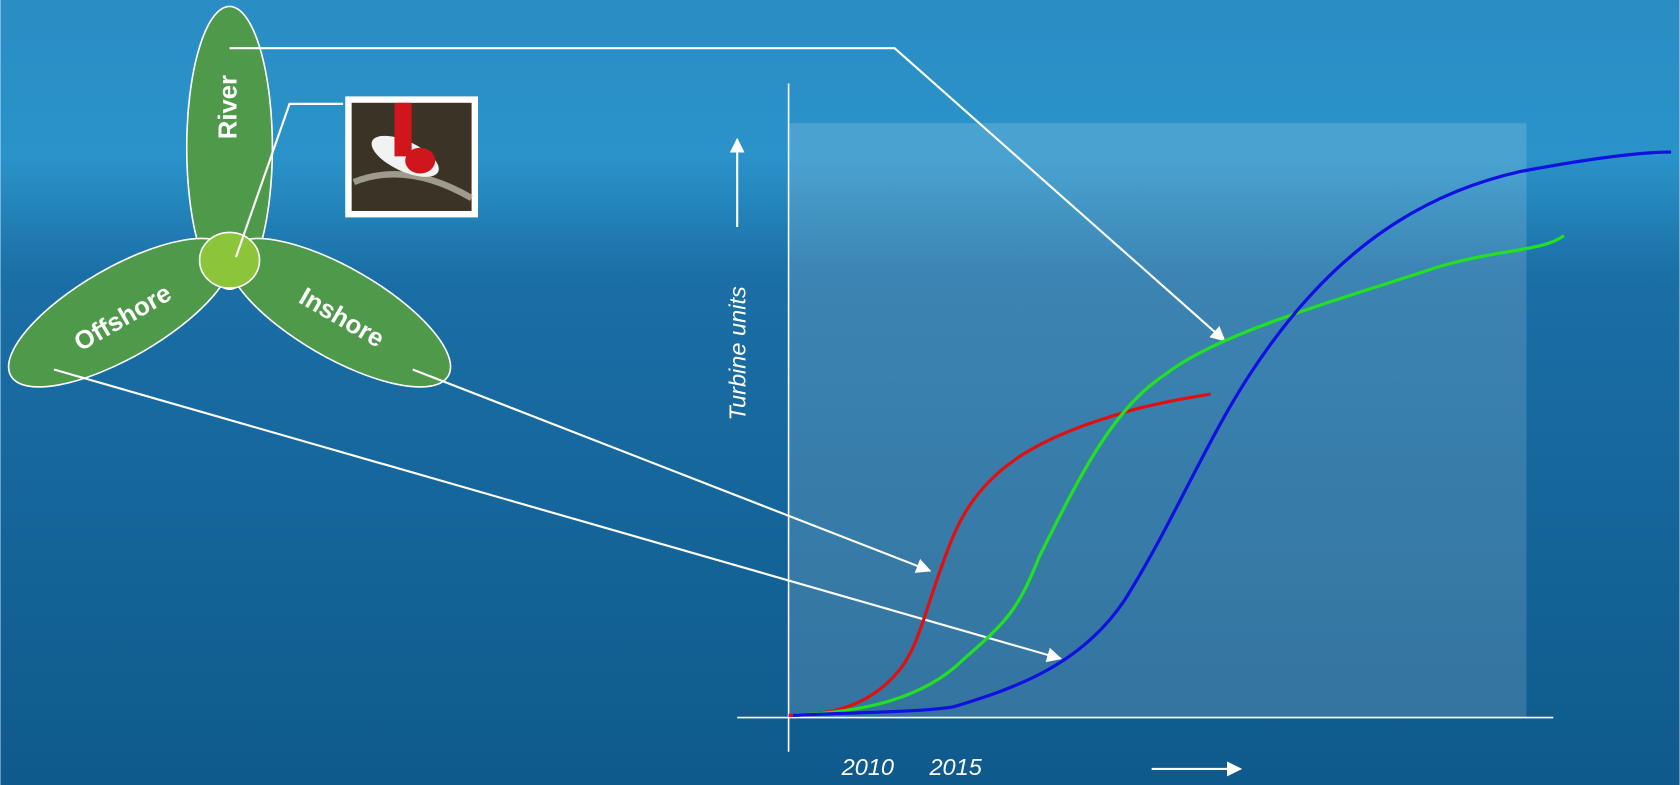  What do you see at coordinates (955, 767) in the screenshot?
I see `x-label: 2015` at bounding box center [955, 767].